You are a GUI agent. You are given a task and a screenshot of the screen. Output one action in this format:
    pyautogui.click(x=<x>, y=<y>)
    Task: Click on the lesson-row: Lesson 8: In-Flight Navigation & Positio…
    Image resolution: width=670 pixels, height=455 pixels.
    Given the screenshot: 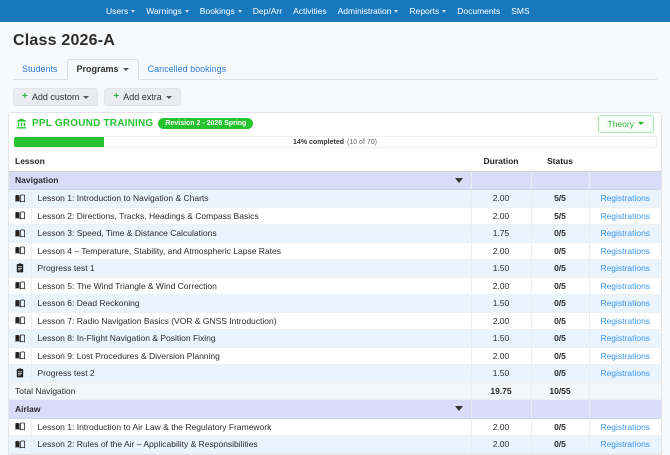 What is the action you would take?
    pyautogui.click(x=335, y=338)
    